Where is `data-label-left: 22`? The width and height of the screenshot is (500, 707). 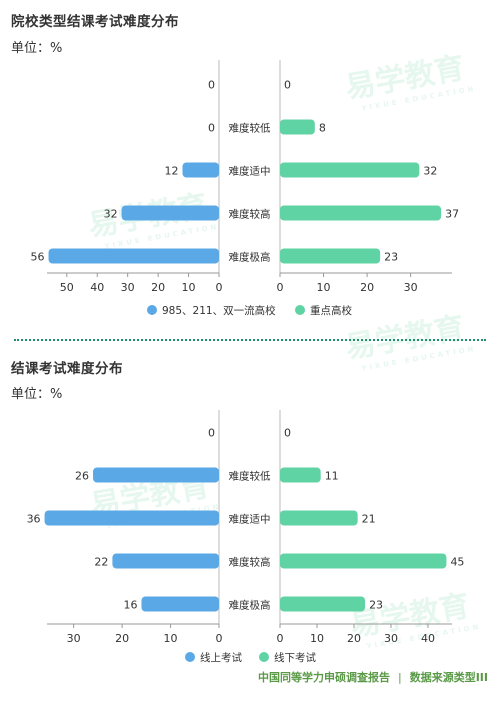
data-label-left: 22 is located at coordinates (101, 562).